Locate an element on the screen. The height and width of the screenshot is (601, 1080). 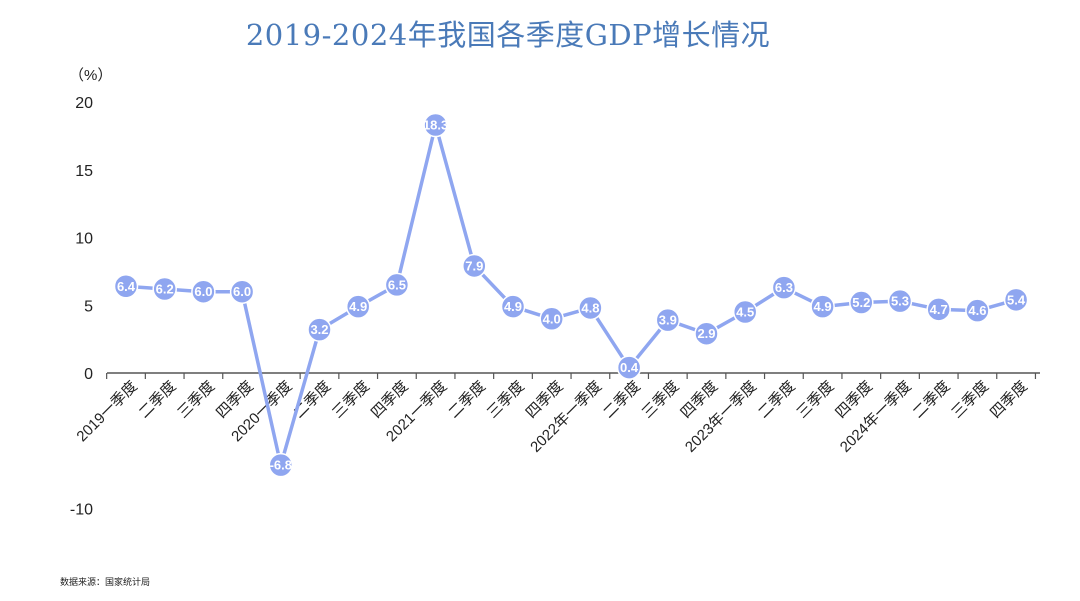
data-label: 7.9 is located at coordinates (474, 265).